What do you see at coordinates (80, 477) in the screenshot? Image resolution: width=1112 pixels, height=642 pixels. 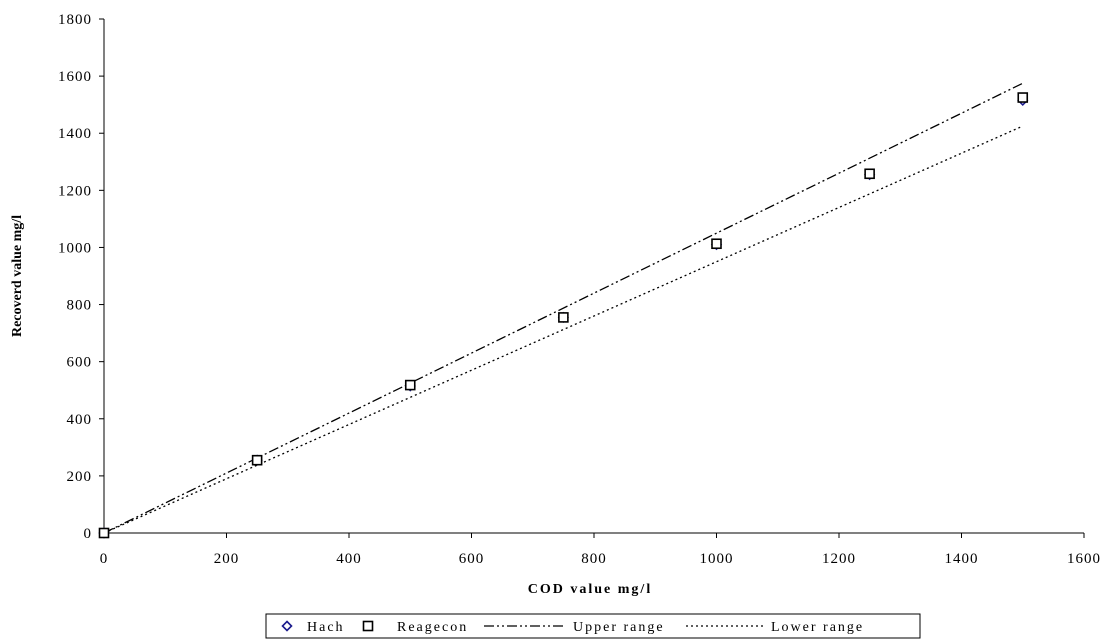 I see `y-tick-label: 200` at bounding box center [80, 477].